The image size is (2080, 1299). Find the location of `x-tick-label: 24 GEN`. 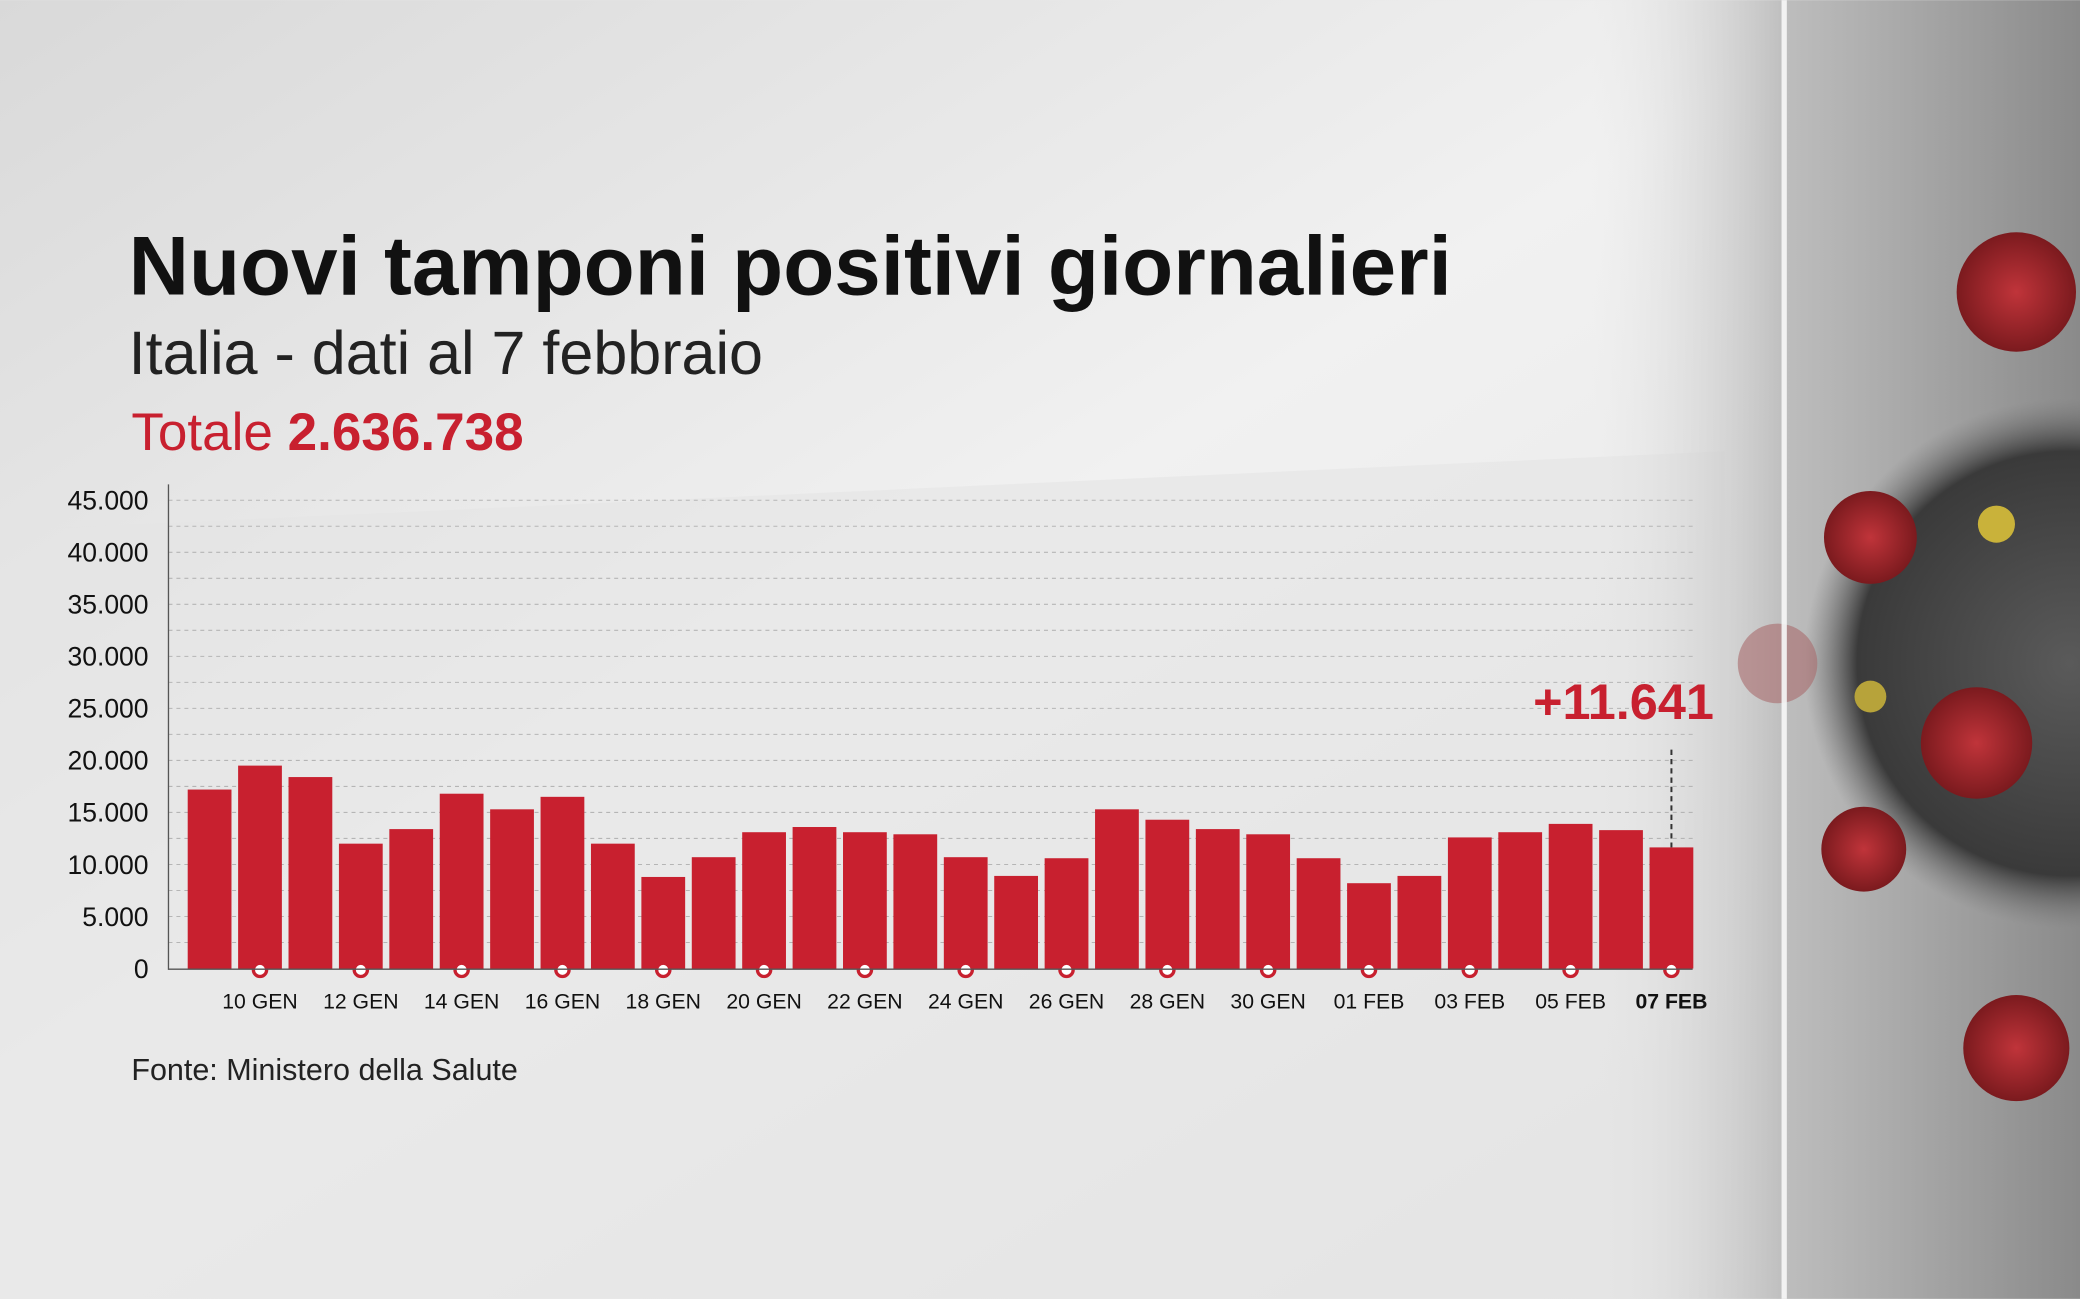

x-tick-label: 24 GEN is located at coordinates (965, 1001).